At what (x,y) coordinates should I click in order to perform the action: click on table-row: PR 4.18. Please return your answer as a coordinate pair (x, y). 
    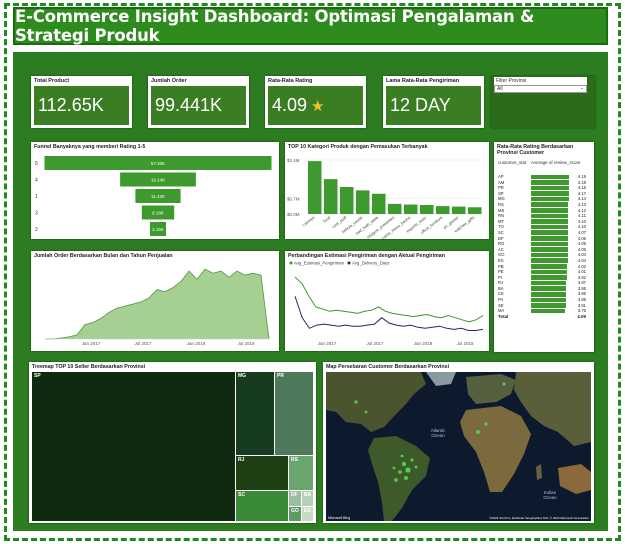
    Looking at the image, I should click on (542, 188).